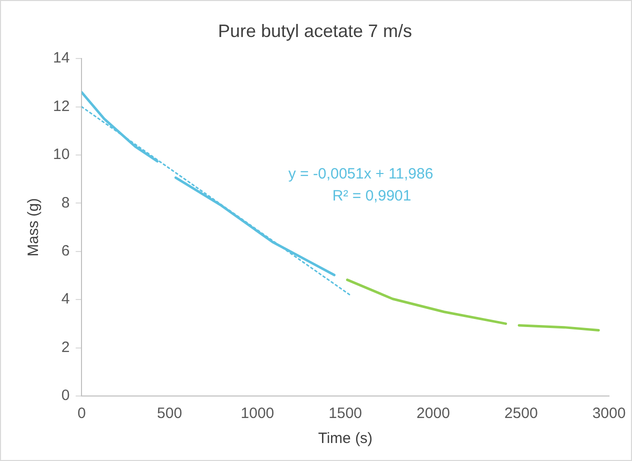 This screenshot has width=632, height=461. Describe the element at coordinates (82, 413) in the screenshot. I see `x-tick-label: 0` at that location.